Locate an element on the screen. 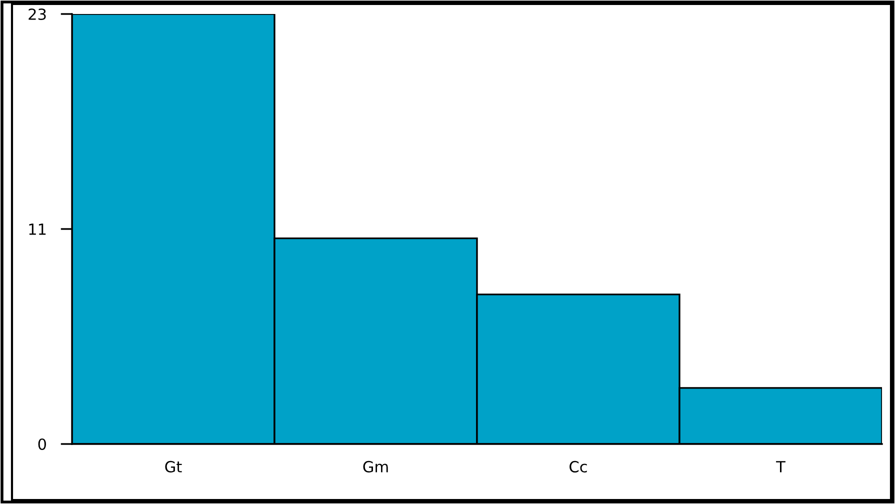 This screenshot has width=895, height=504. x-tick-label: Gt is located at coordinates (173, 466).